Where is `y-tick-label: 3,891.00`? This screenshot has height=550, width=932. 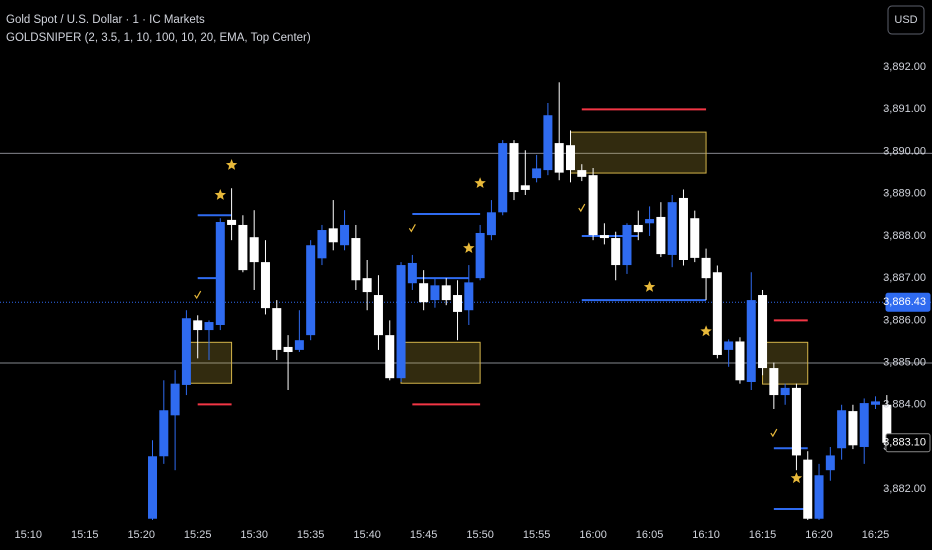 y-tick-label: 3,891.00 is located at coordinates (904, 109).